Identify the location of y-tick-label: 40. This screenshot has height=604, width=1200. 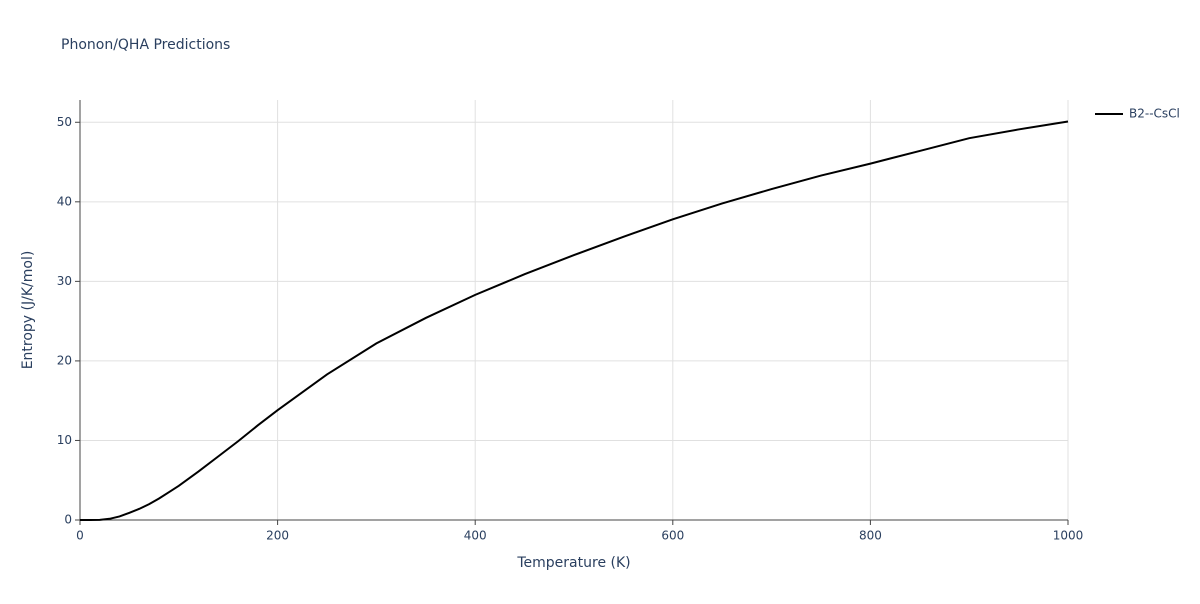
(64, 201).